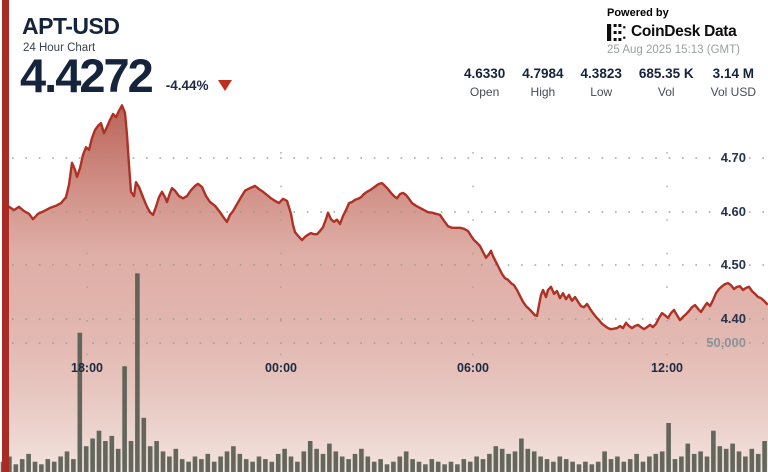  Describe the element at coordinates (484, 92) in the screenshot. I see `stat-label: Open` at that location.